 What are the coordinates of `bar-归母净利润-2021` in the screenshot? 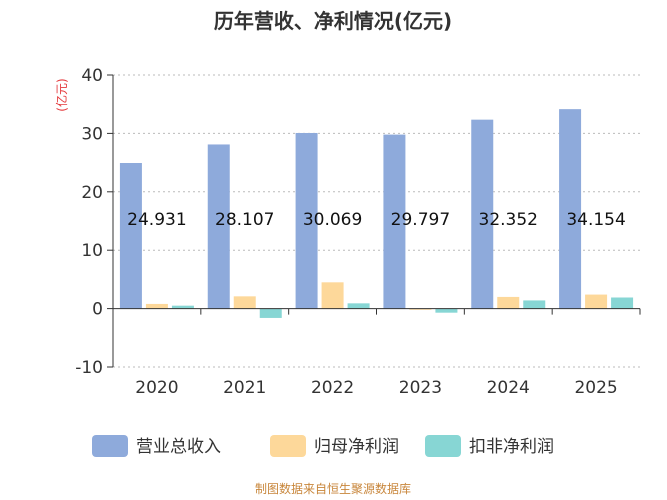 It's located at (244, 302).